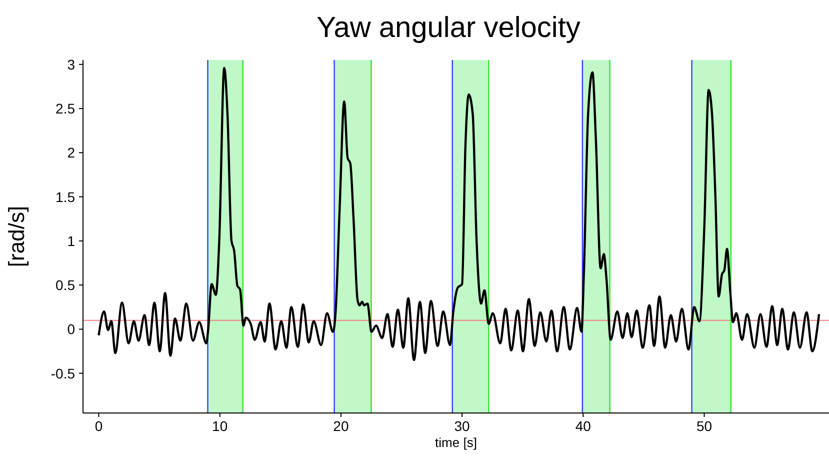  What do you see at coordinates (462, 426) in the screenshot?
I see `x-tick-label: 30` at bounding box center [462, 426].